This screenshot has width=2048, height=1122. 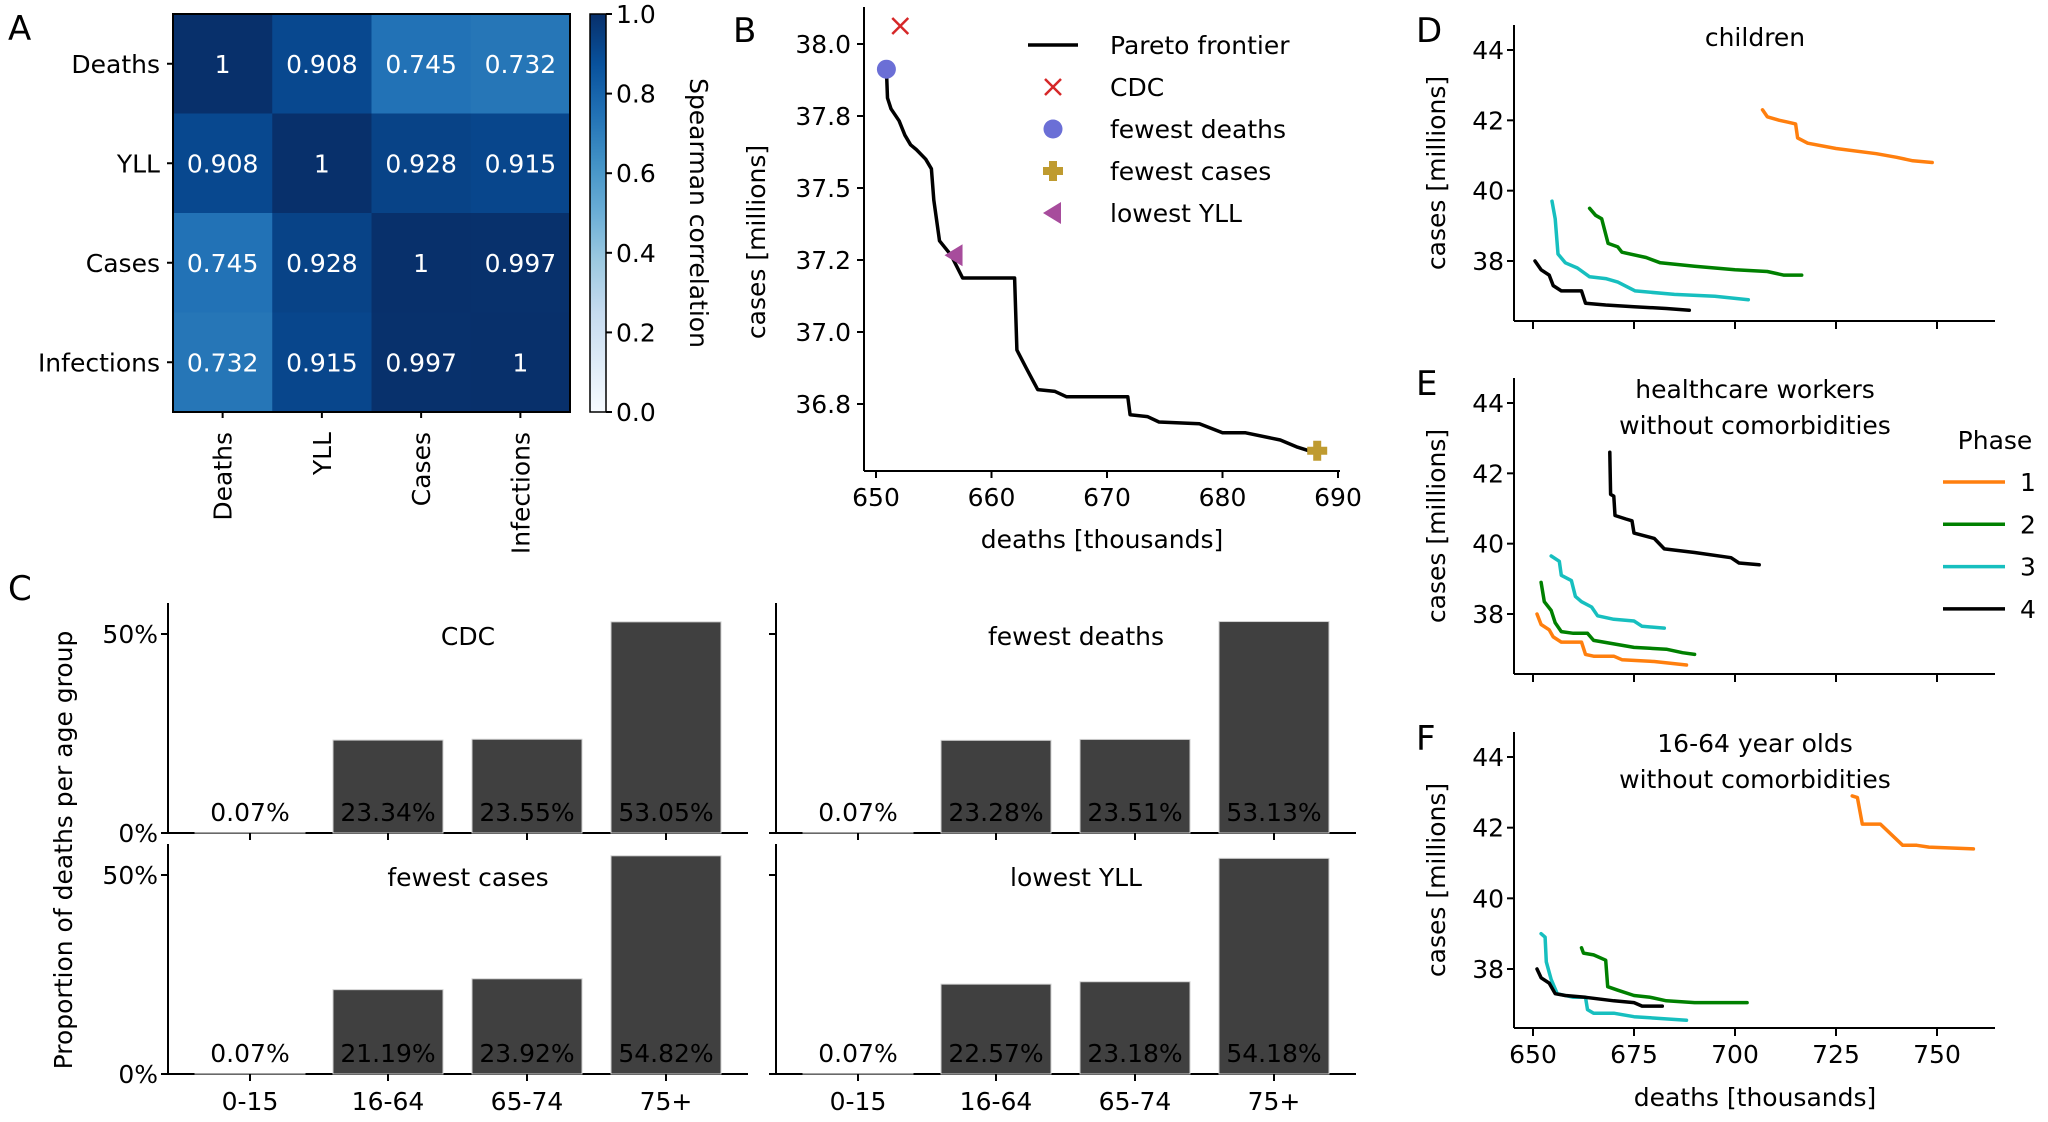 What do you see at coordinates (1053, 129) in the screenshot?
I see `legend-marker-fewest-deaths` at bounding box center [1053, 129].